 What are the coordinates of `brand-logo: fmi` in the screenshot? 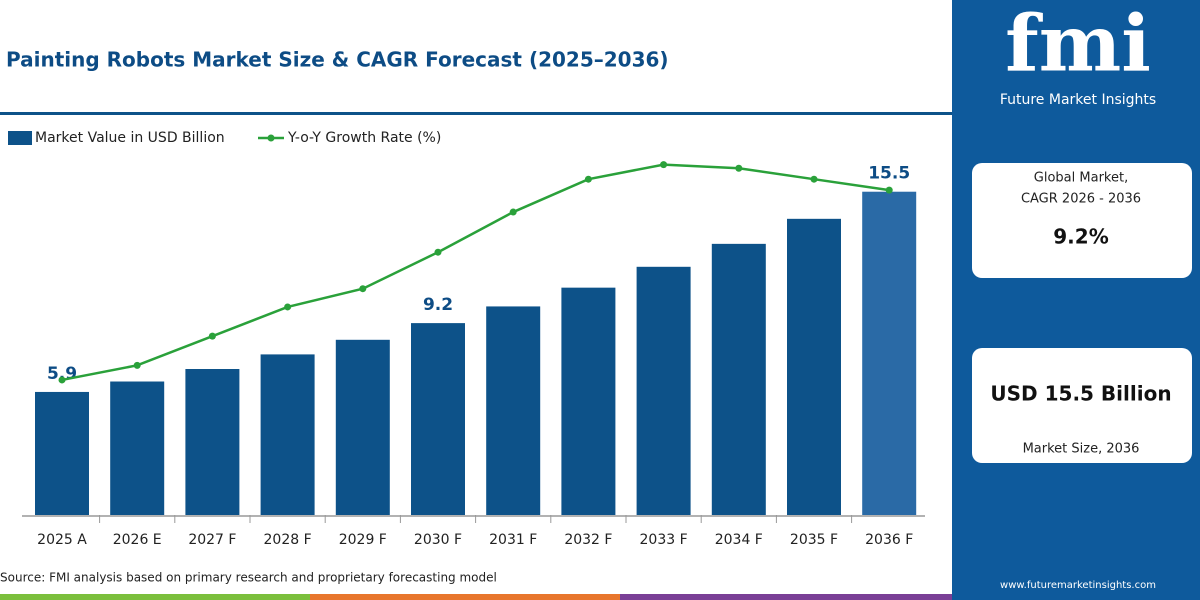 It's located at (1078, 45).